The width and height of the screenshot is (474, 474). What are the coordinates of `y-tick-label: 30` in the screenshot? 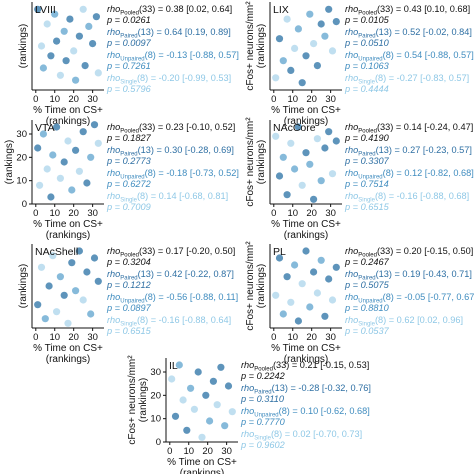 It's located at (21, 134).